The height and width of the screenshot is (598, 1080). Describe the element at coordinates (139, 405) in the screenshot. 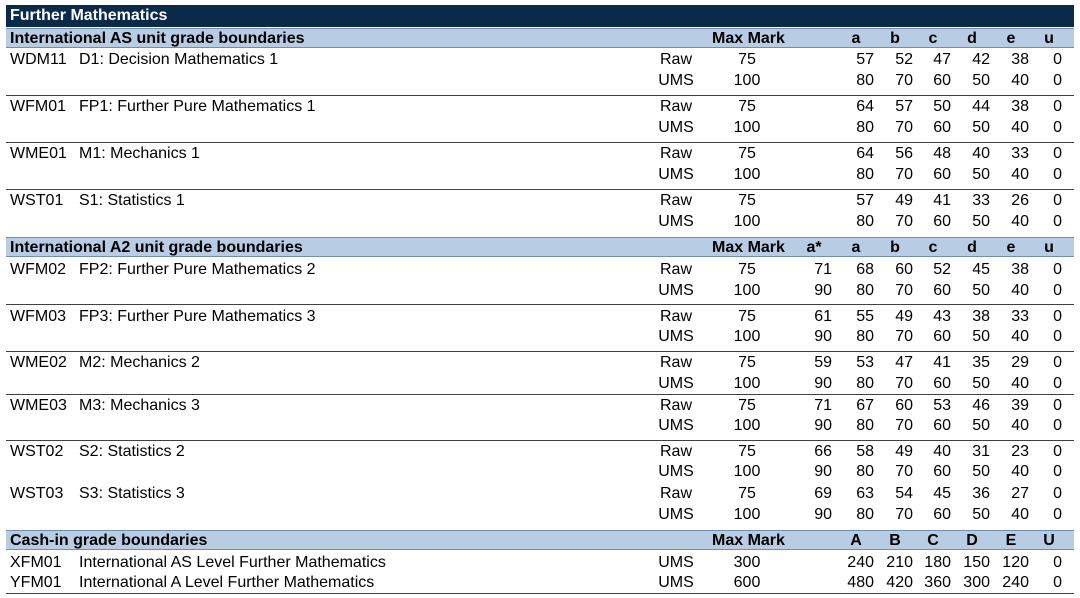

I see `unit-name: M3: Mechanics 3` at that location.